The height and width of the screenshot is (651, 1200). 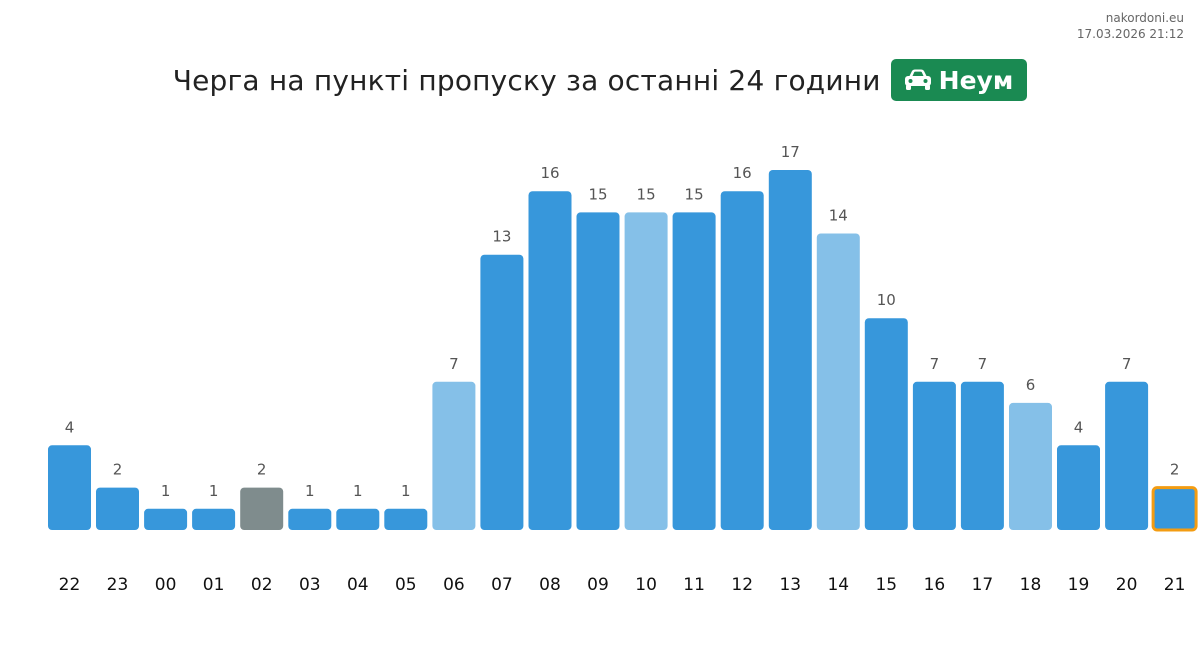 I want to click on value-label-18: 6, so click(x=1031, y=385).